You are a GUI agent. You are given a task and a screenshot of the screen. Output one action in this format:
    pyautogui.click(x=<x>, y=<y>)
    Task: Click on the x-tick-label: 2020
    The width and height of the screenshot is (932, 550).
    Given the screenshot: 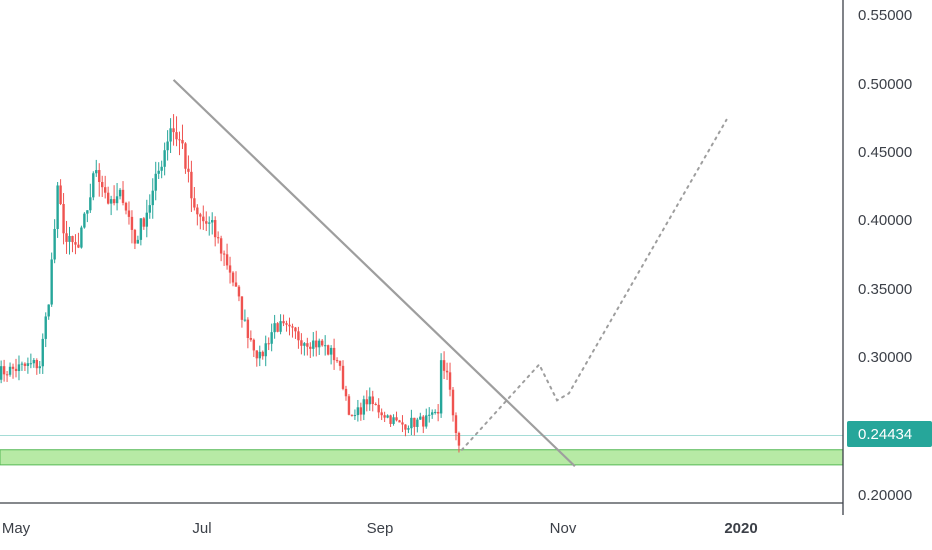 What is the action you would take?
    pyautogui.click(x=740, y=528)
    